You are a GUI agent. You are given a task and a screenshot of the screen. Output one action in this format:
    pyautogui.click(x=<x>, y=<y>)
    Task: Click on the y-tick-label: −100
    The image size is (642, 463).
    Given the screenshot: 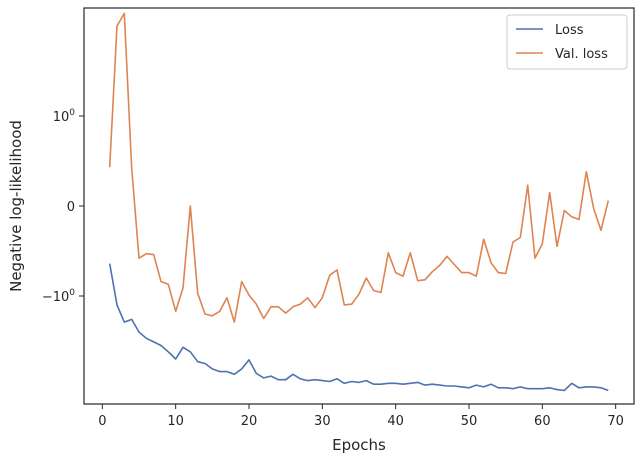 What is the action you would take?
    pyautogui.click(x=58, y=296)
    